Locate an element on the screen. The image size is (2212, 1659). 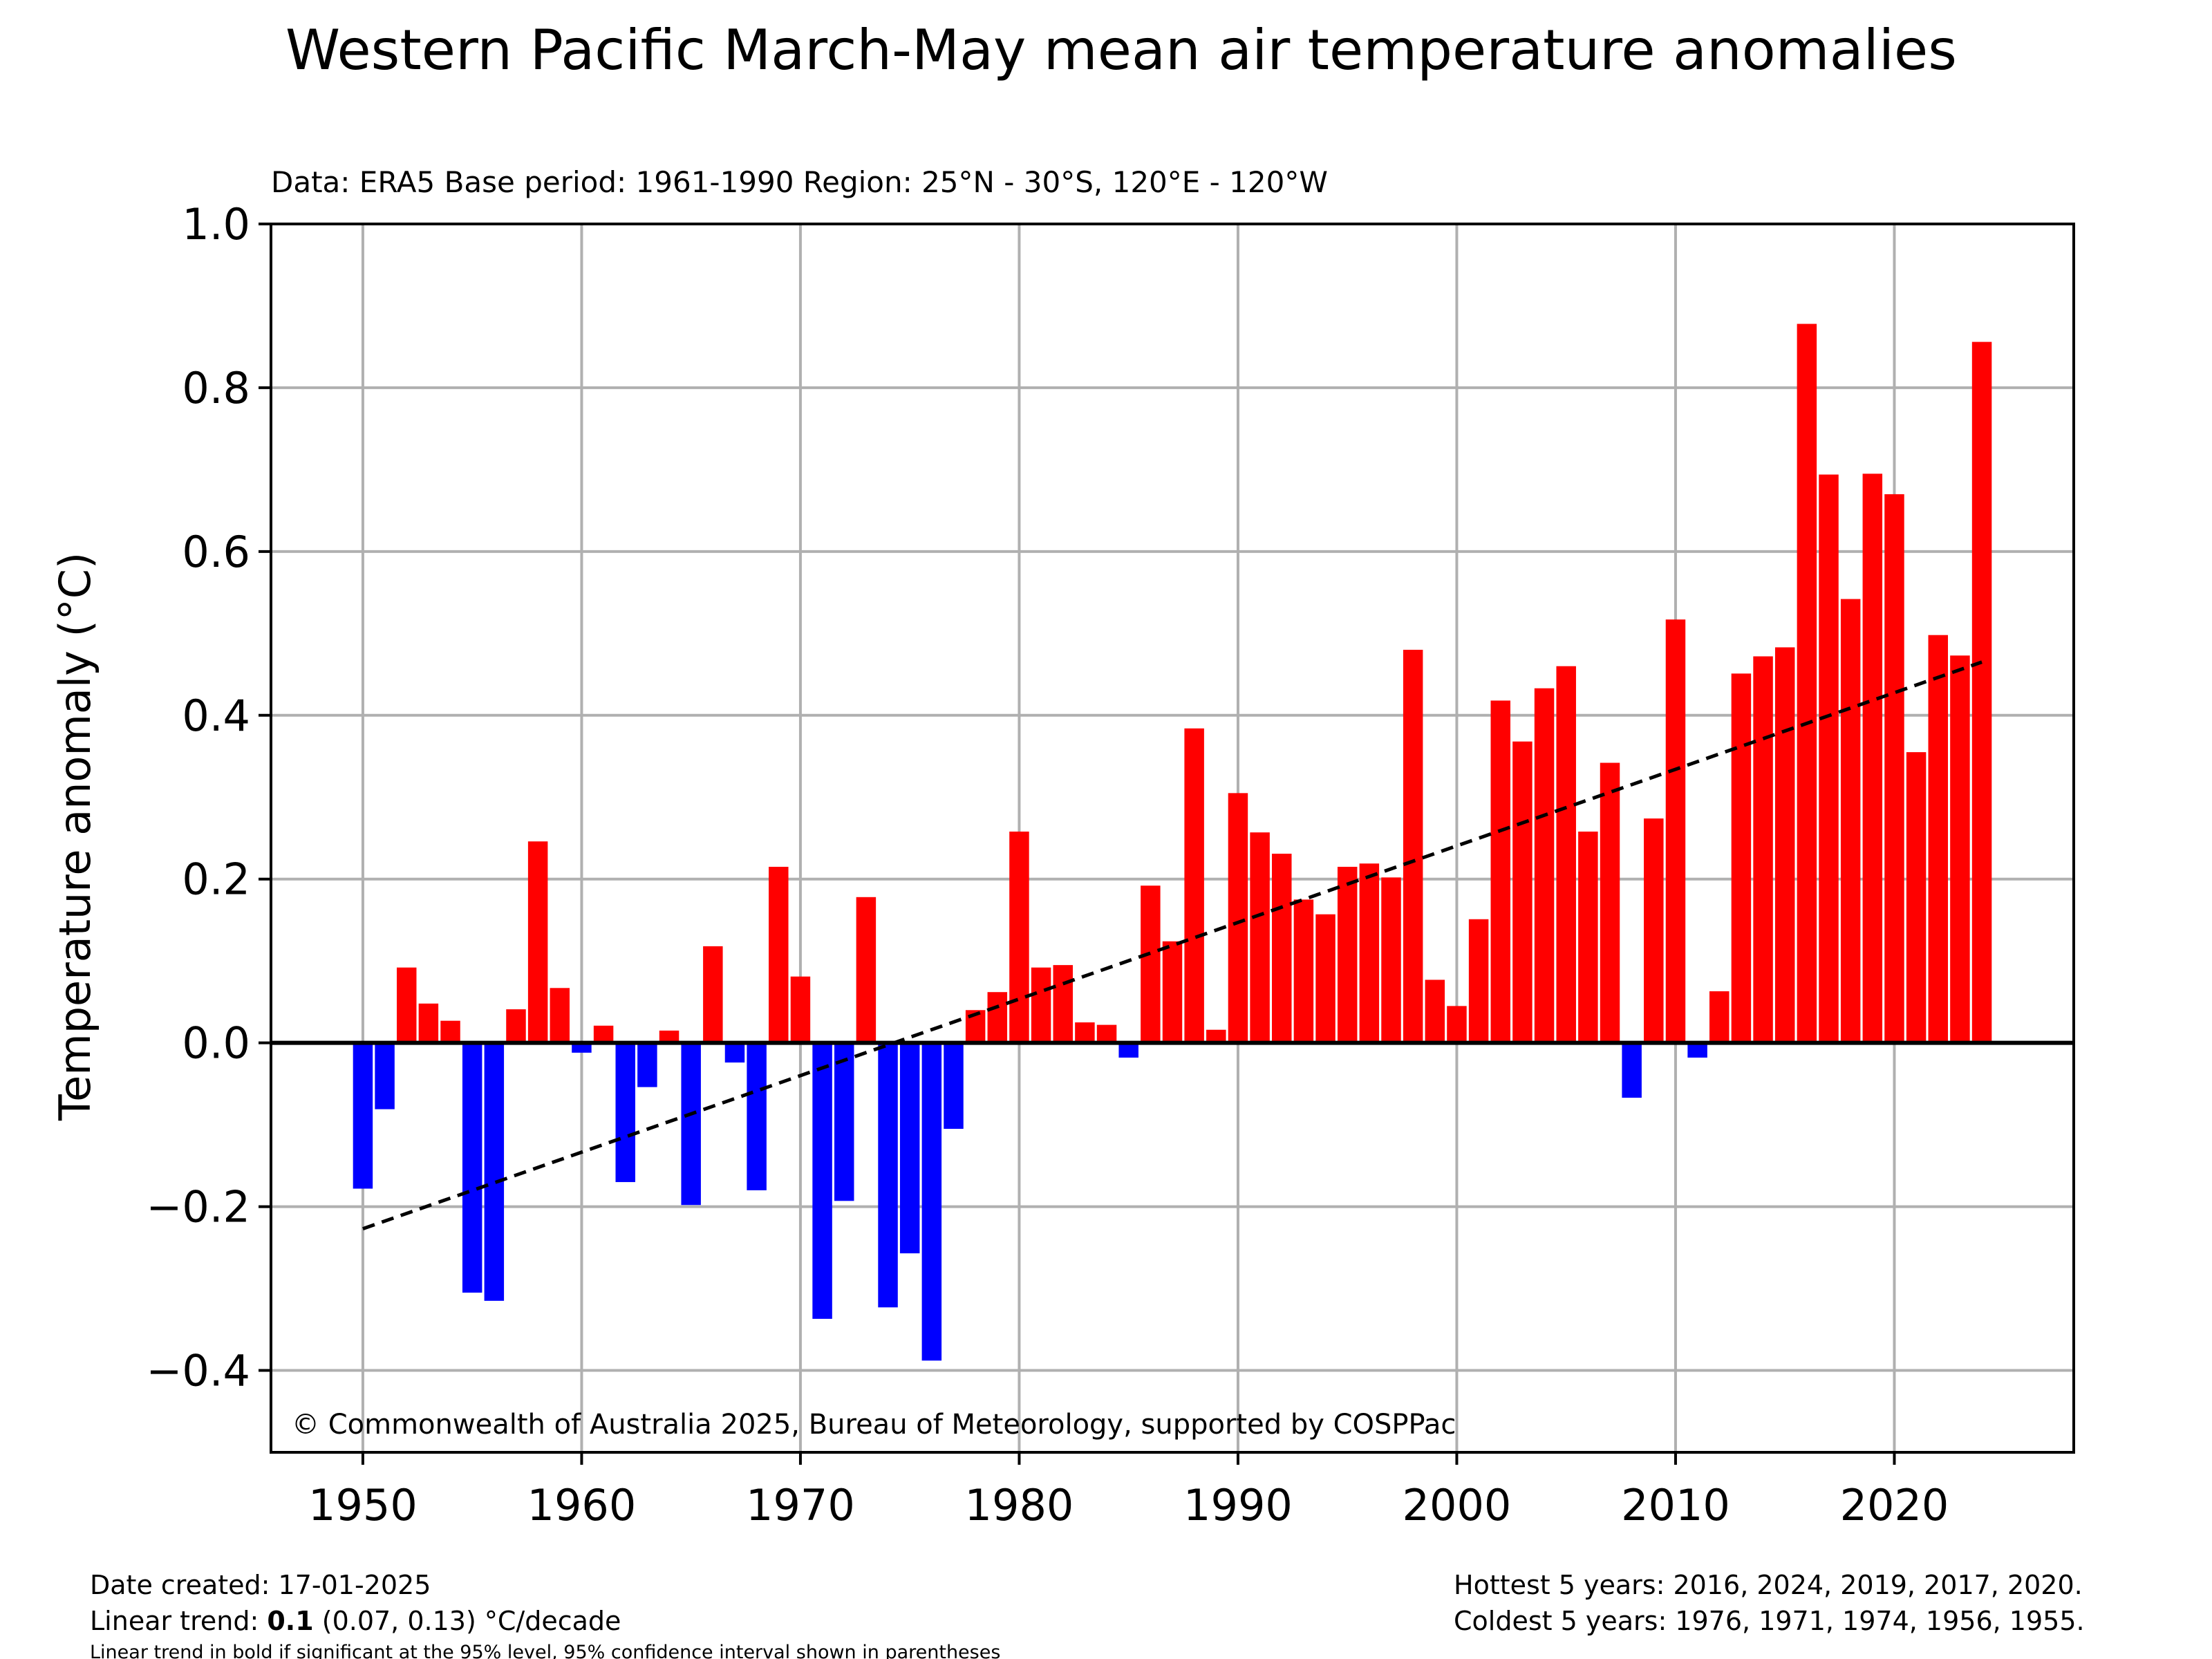
bar-1953 is located at coordinates (428, 1023).